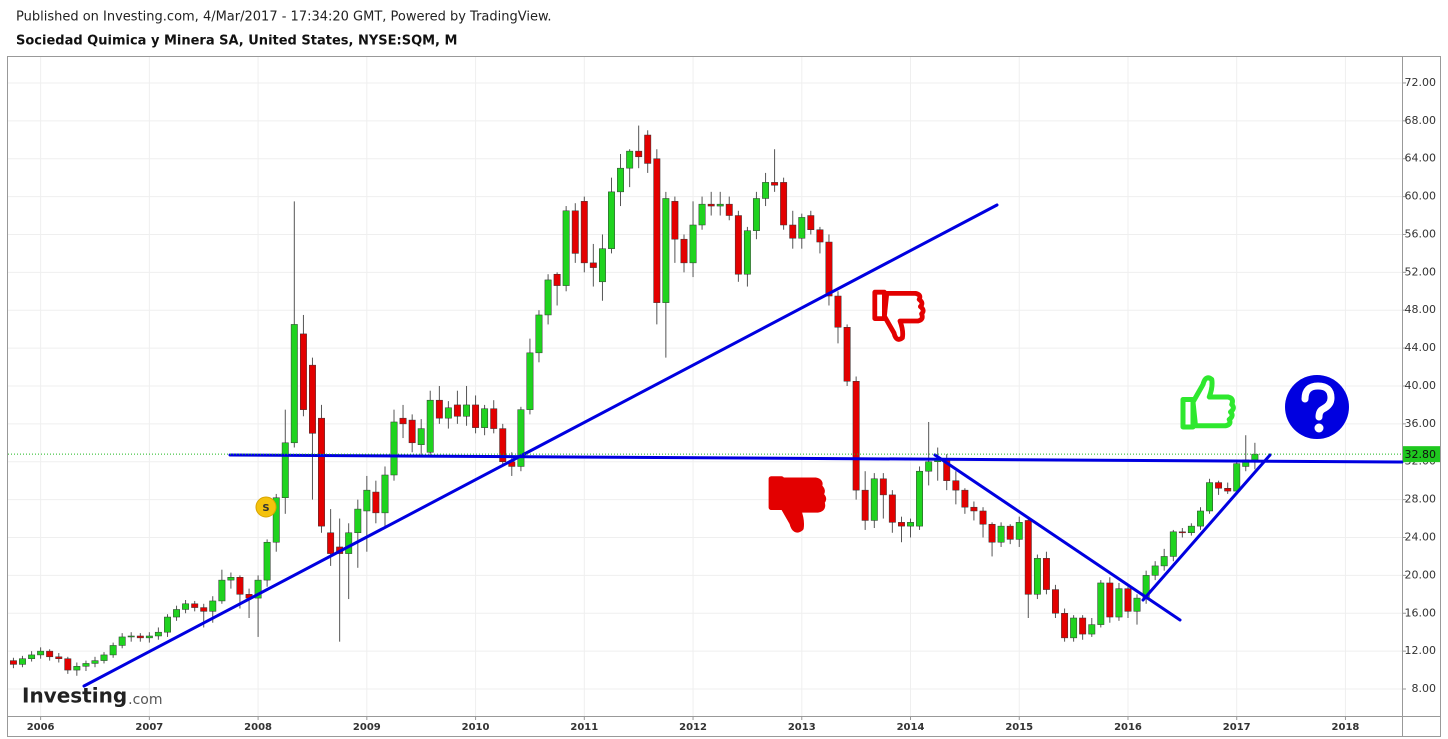 Image resolution: width=1448 pixels, height=739 pixels. Describe the element at coordinates (1421, 385) in the screenshot. I see `y-tick-label: 40.00` at that location.